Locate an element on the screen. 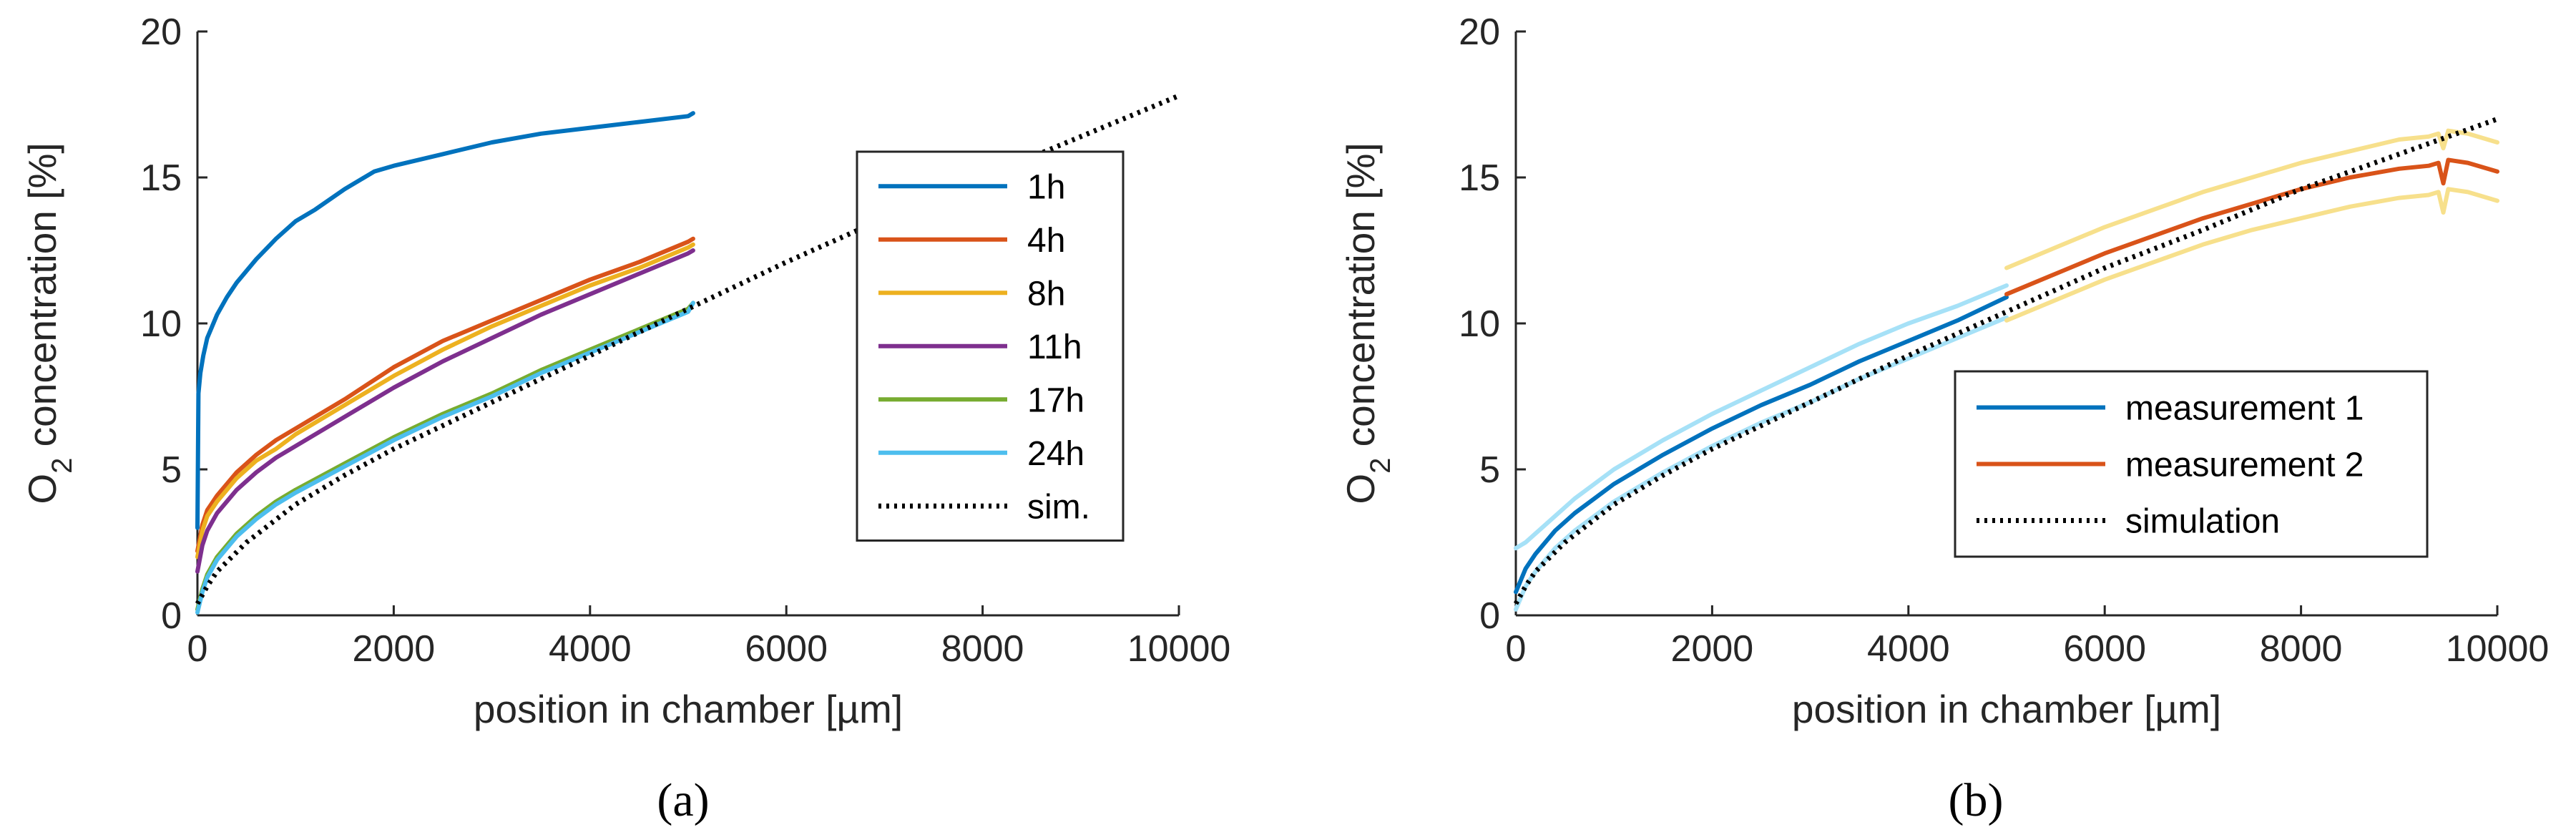 The height and width of the screenshot is (840, 2576). series-line-measurement-2-lower-bound is located at coordinates (2251, 255).